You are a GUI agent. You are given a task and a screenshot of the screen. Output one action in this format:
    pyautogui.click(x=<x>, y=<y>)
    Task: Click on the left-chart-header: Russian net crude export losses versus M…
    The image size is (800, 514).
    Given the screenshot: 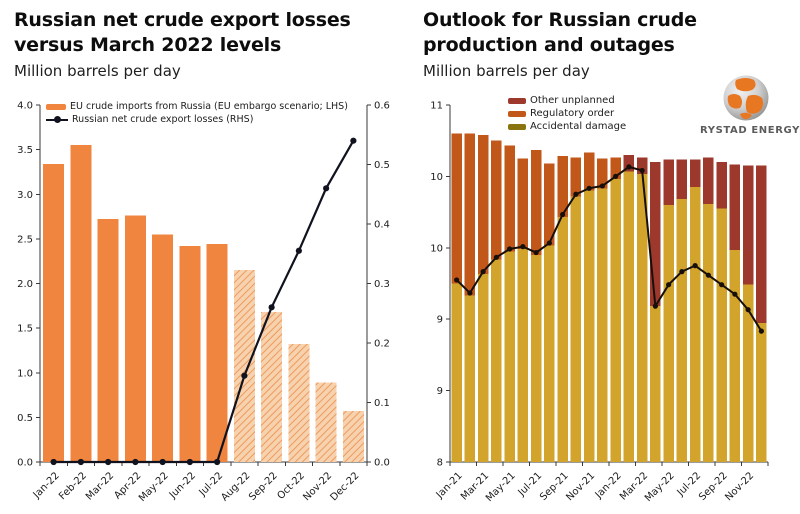 What is the action you would take?
    pyautogui.click(x=214, y=45)
    